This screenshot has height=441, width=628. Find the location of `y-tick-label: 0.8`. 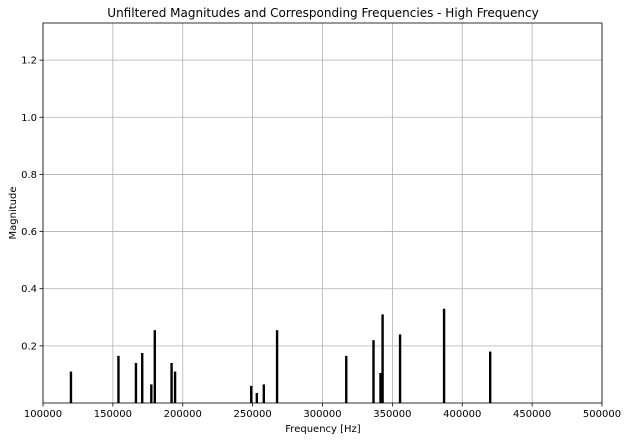

y-tick-label: 0.8 is located at coordinates (29, 175).